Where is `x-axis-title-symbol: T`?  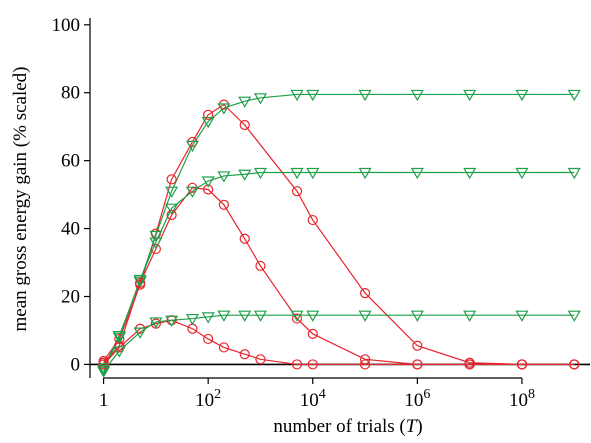
x-axis-title-symbol: T is located at coordinates (412, 426).